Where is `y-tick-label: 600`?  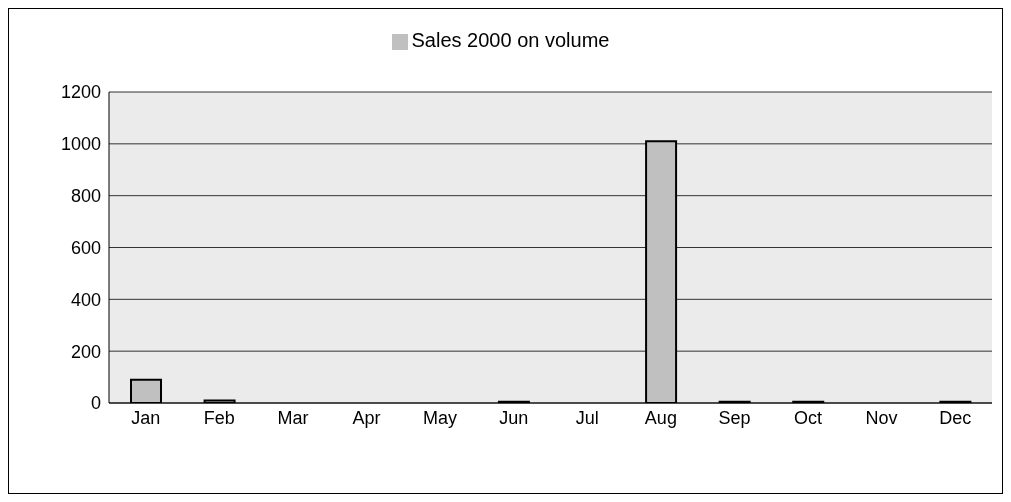 y-tick-label: 600 is located at coordinates (85, 247).